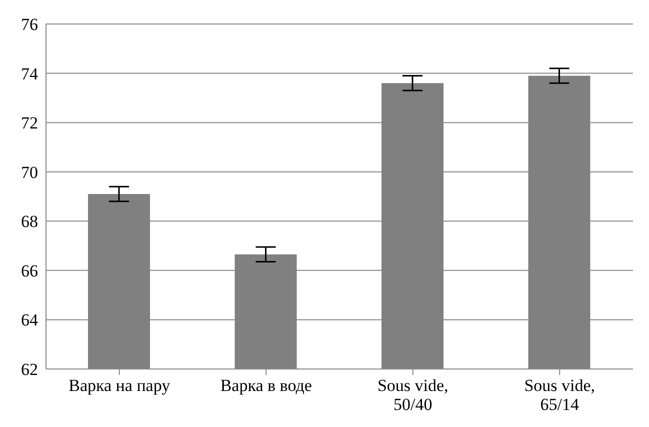 Image resolution: width=649 pixels, height=427 pixels. Describe the element at coordinates (29, 222) in the screenshot. I see `y-tick-label: 68` at that location.